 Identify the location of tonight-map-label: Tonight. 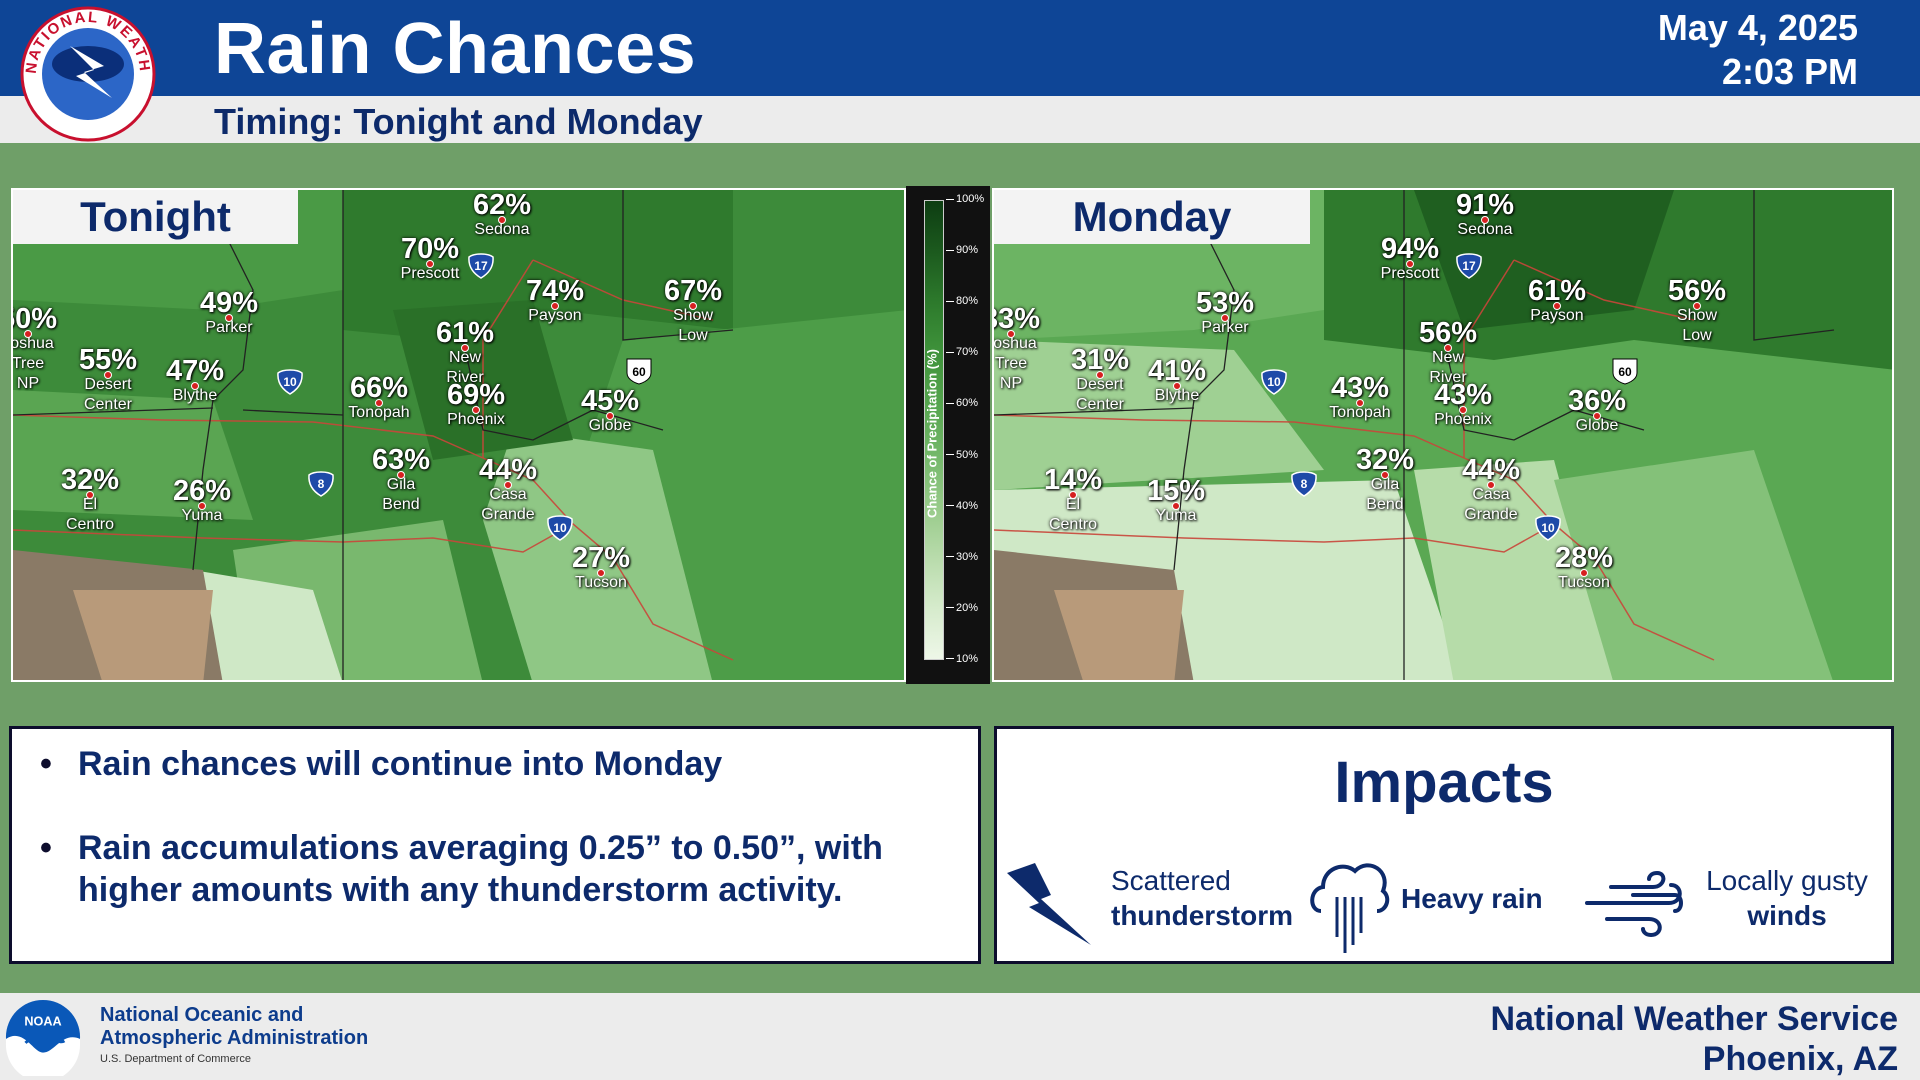
(155, 217).